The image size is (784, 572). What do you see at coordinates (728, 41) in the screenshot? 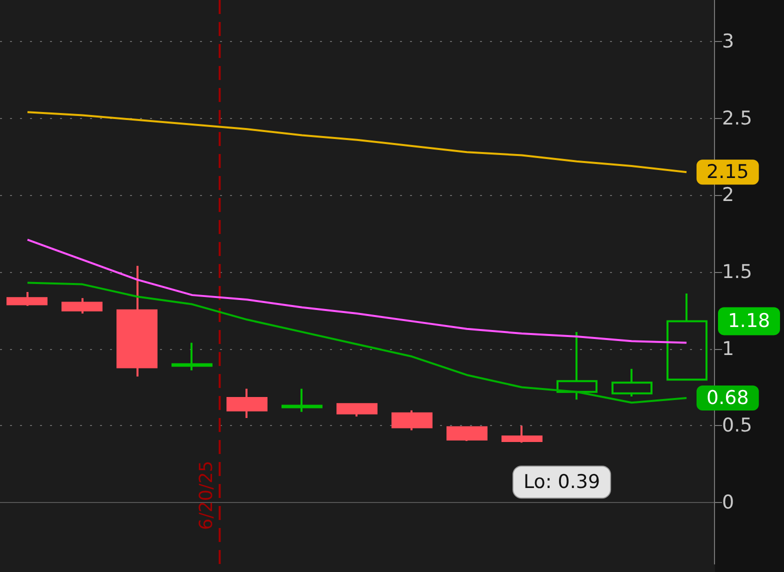
I see `y-tick-label: 3` at bounding box center [728, 41].